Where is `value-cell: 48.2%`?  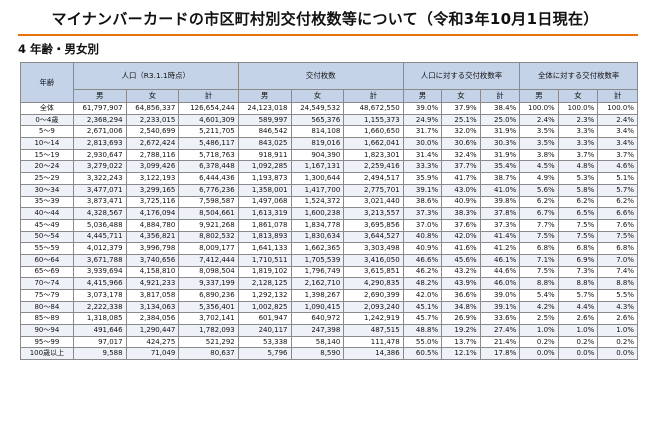 value-cell: 48.2% is located at coordinates (422, 283).